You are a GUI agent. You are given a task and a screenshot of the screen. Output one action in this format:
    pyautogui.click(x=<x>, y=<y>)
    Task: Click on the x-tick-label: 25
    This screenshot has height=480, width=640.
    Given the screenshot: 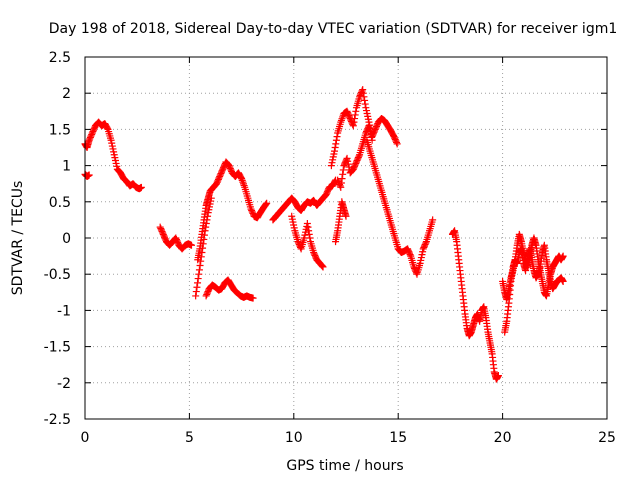 What is the action you would take?
    pyautogui.click(x=607, y=438)
    